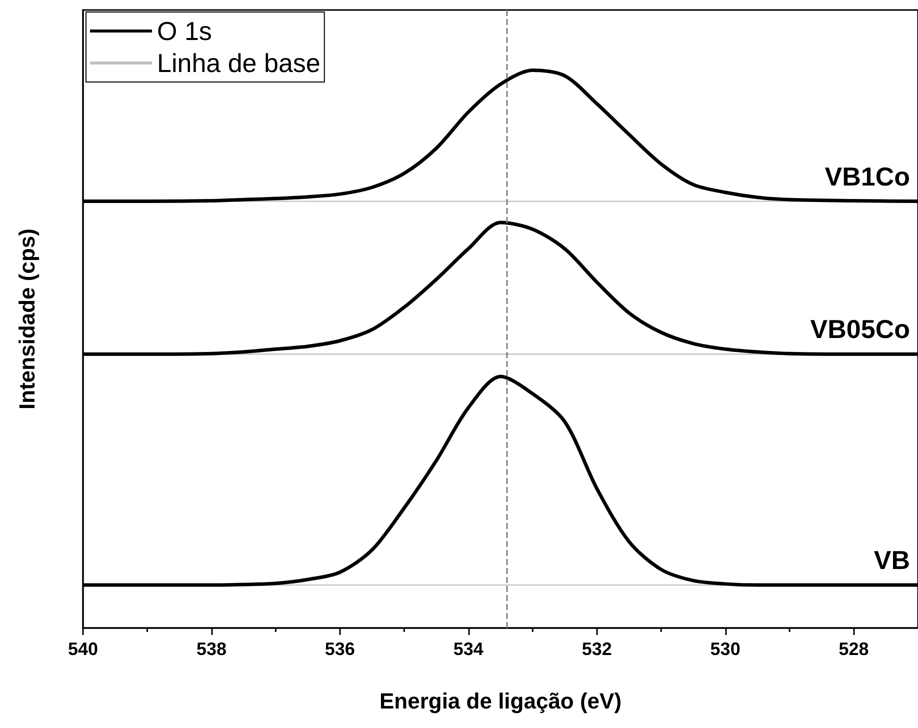  I want to click on legend-label: O 1s, so click(184, 31).